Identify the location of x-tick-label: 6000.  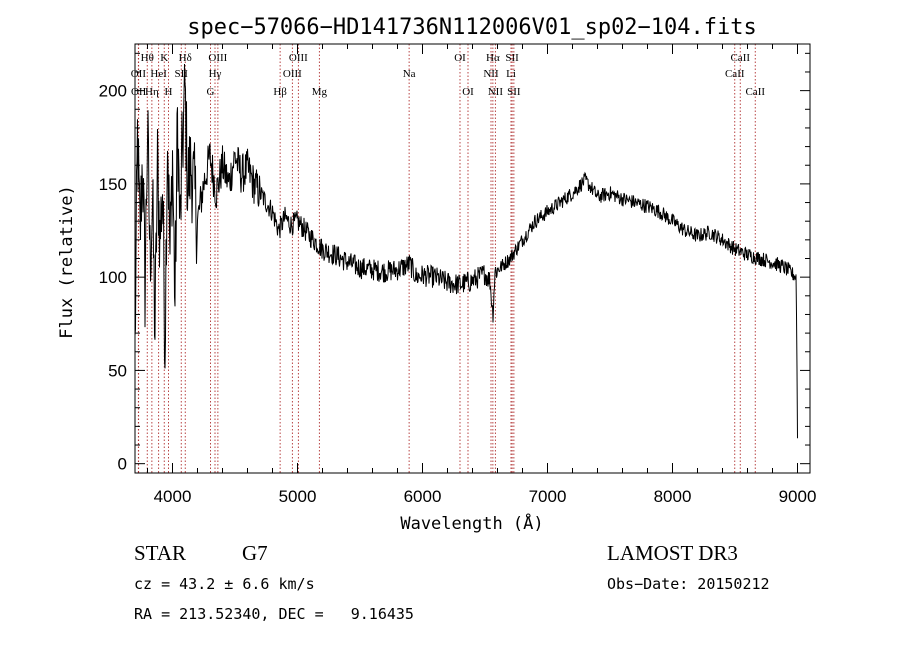
(423, 496).